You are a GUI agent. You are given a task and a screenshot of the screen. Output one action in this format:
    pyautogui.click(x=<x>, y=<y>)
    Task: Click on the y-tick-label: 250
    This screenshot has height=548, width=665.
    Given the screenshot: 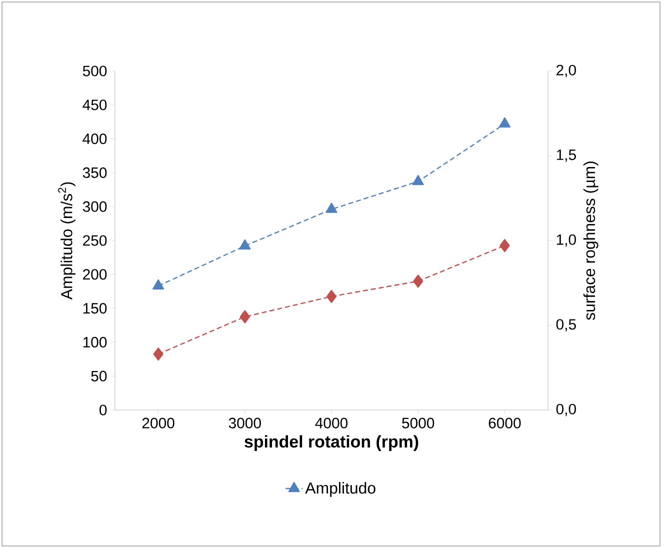 What is the action you would take?
    pyautogui.click(x=95, y=240)
    